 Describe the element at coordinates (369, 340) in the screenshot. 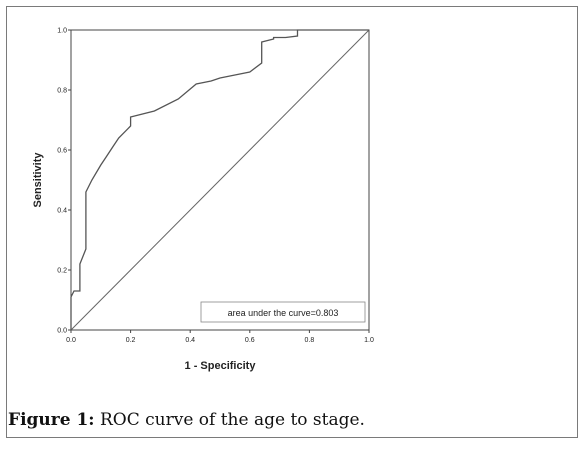

I see `x-tick-label: 1.0` at that location.